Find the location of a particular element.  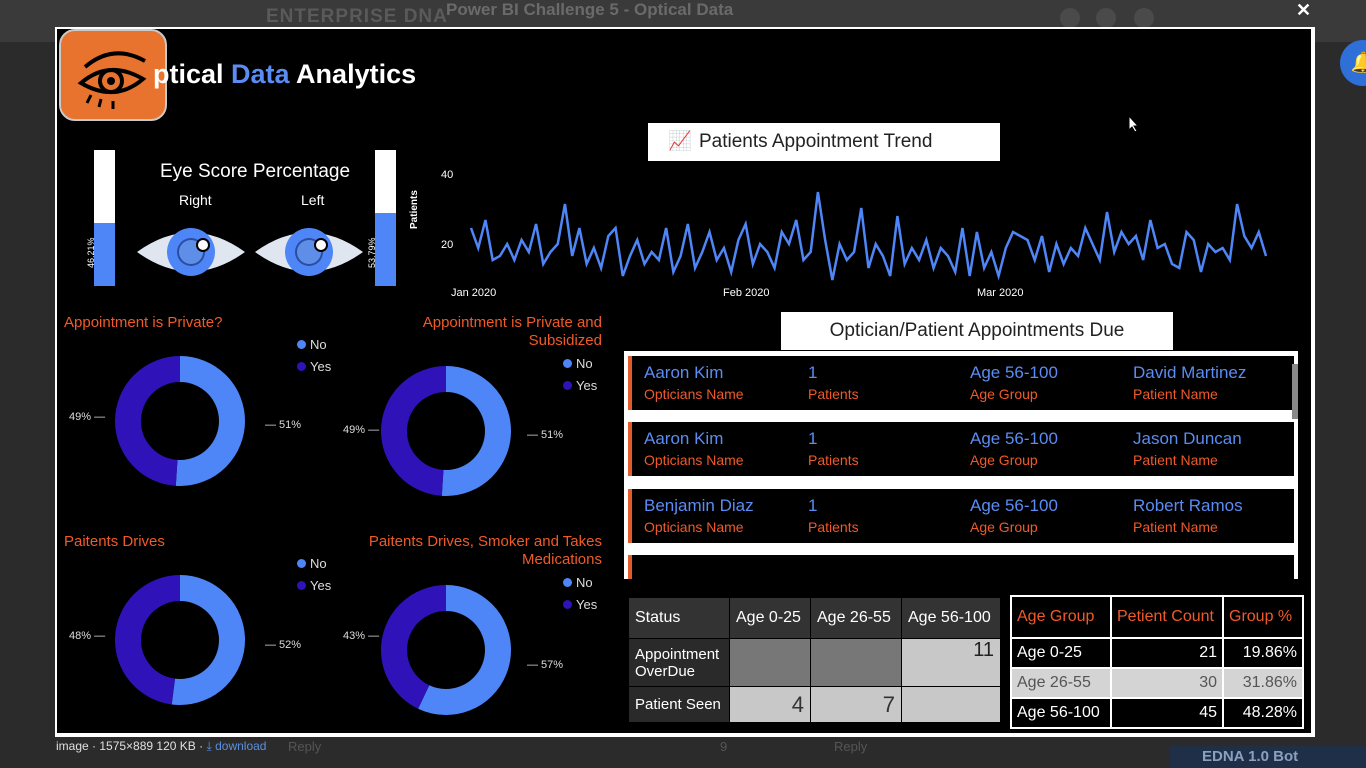

appointments-title: Optician/Patient Appointments Due is located at coordinates (977, 331).